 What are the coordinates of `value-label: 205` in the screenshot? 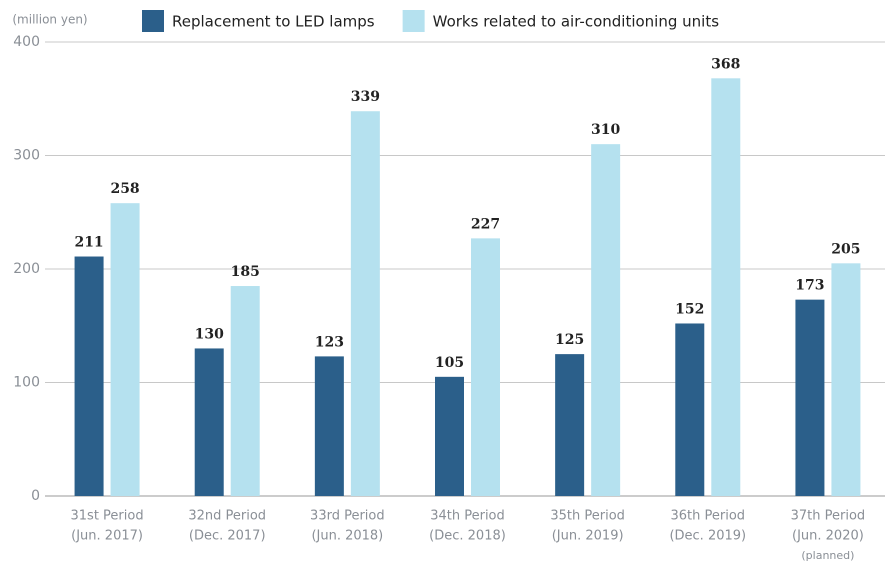 It's located at (845, 249).